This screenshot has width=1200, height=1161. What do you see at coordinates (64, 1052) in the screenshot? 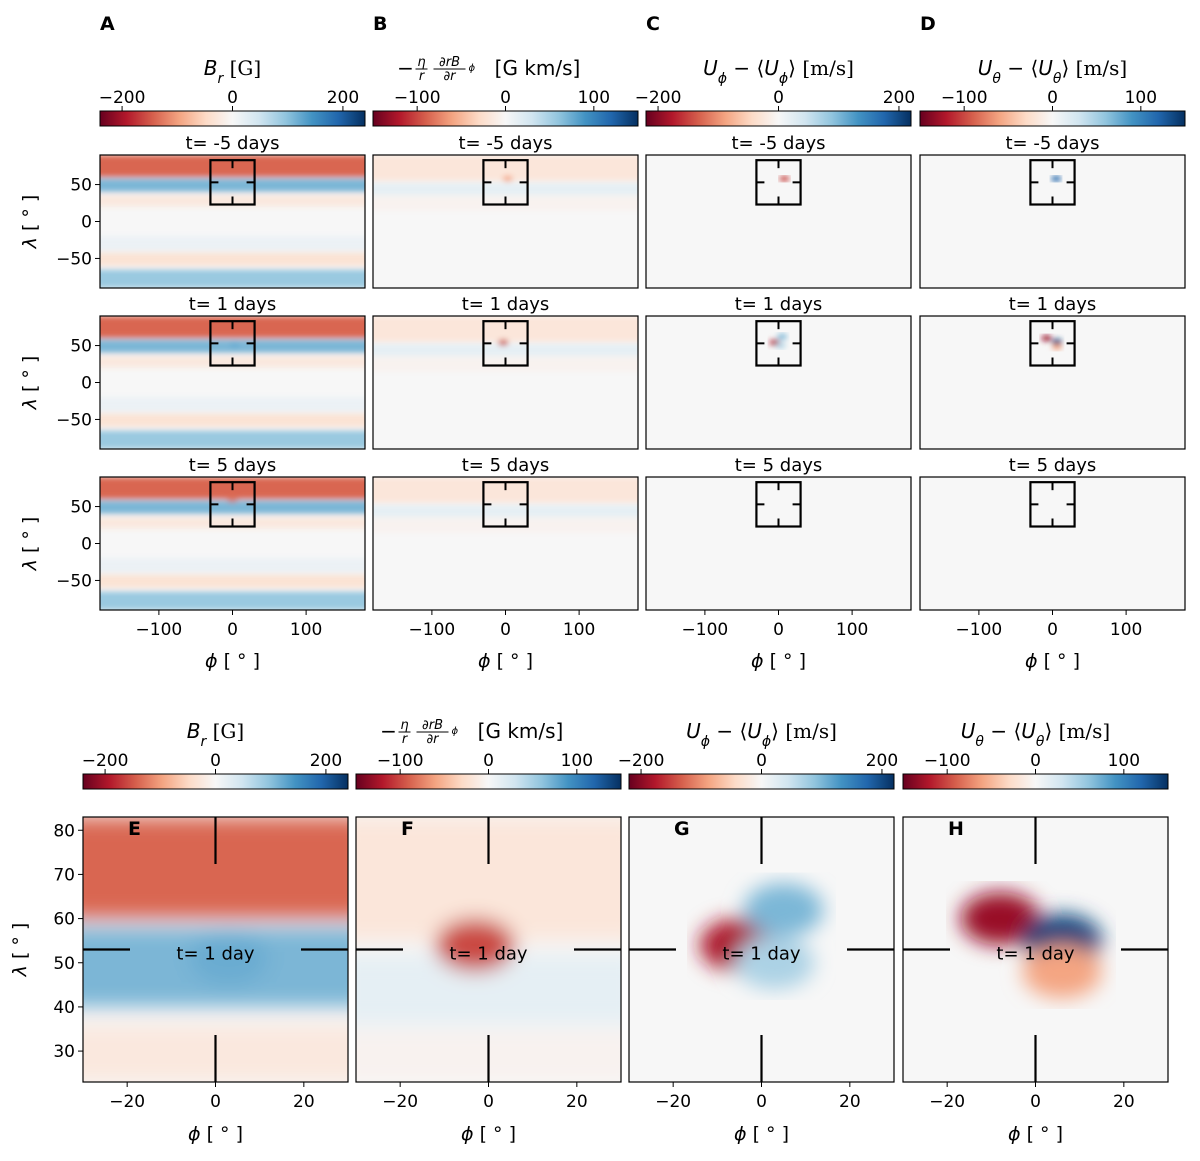
I see `y-tick-label: 30` at bounding box center [64, 1052].